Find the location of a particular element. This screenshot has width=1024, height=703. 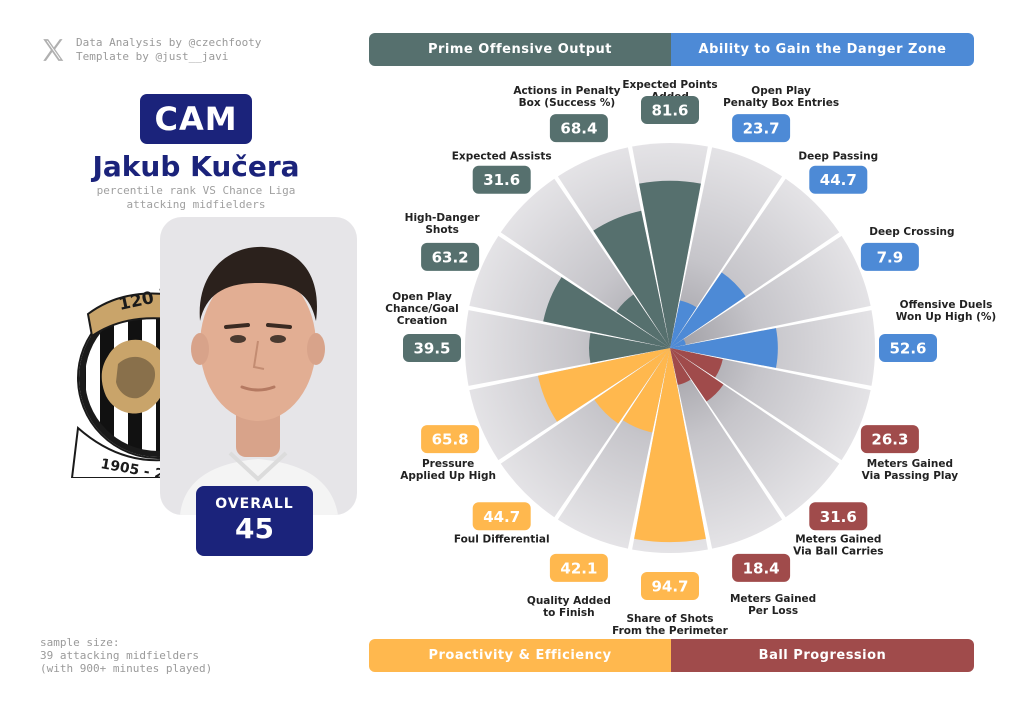

metric-label-line: Creation is located at coordinates (422, 321).